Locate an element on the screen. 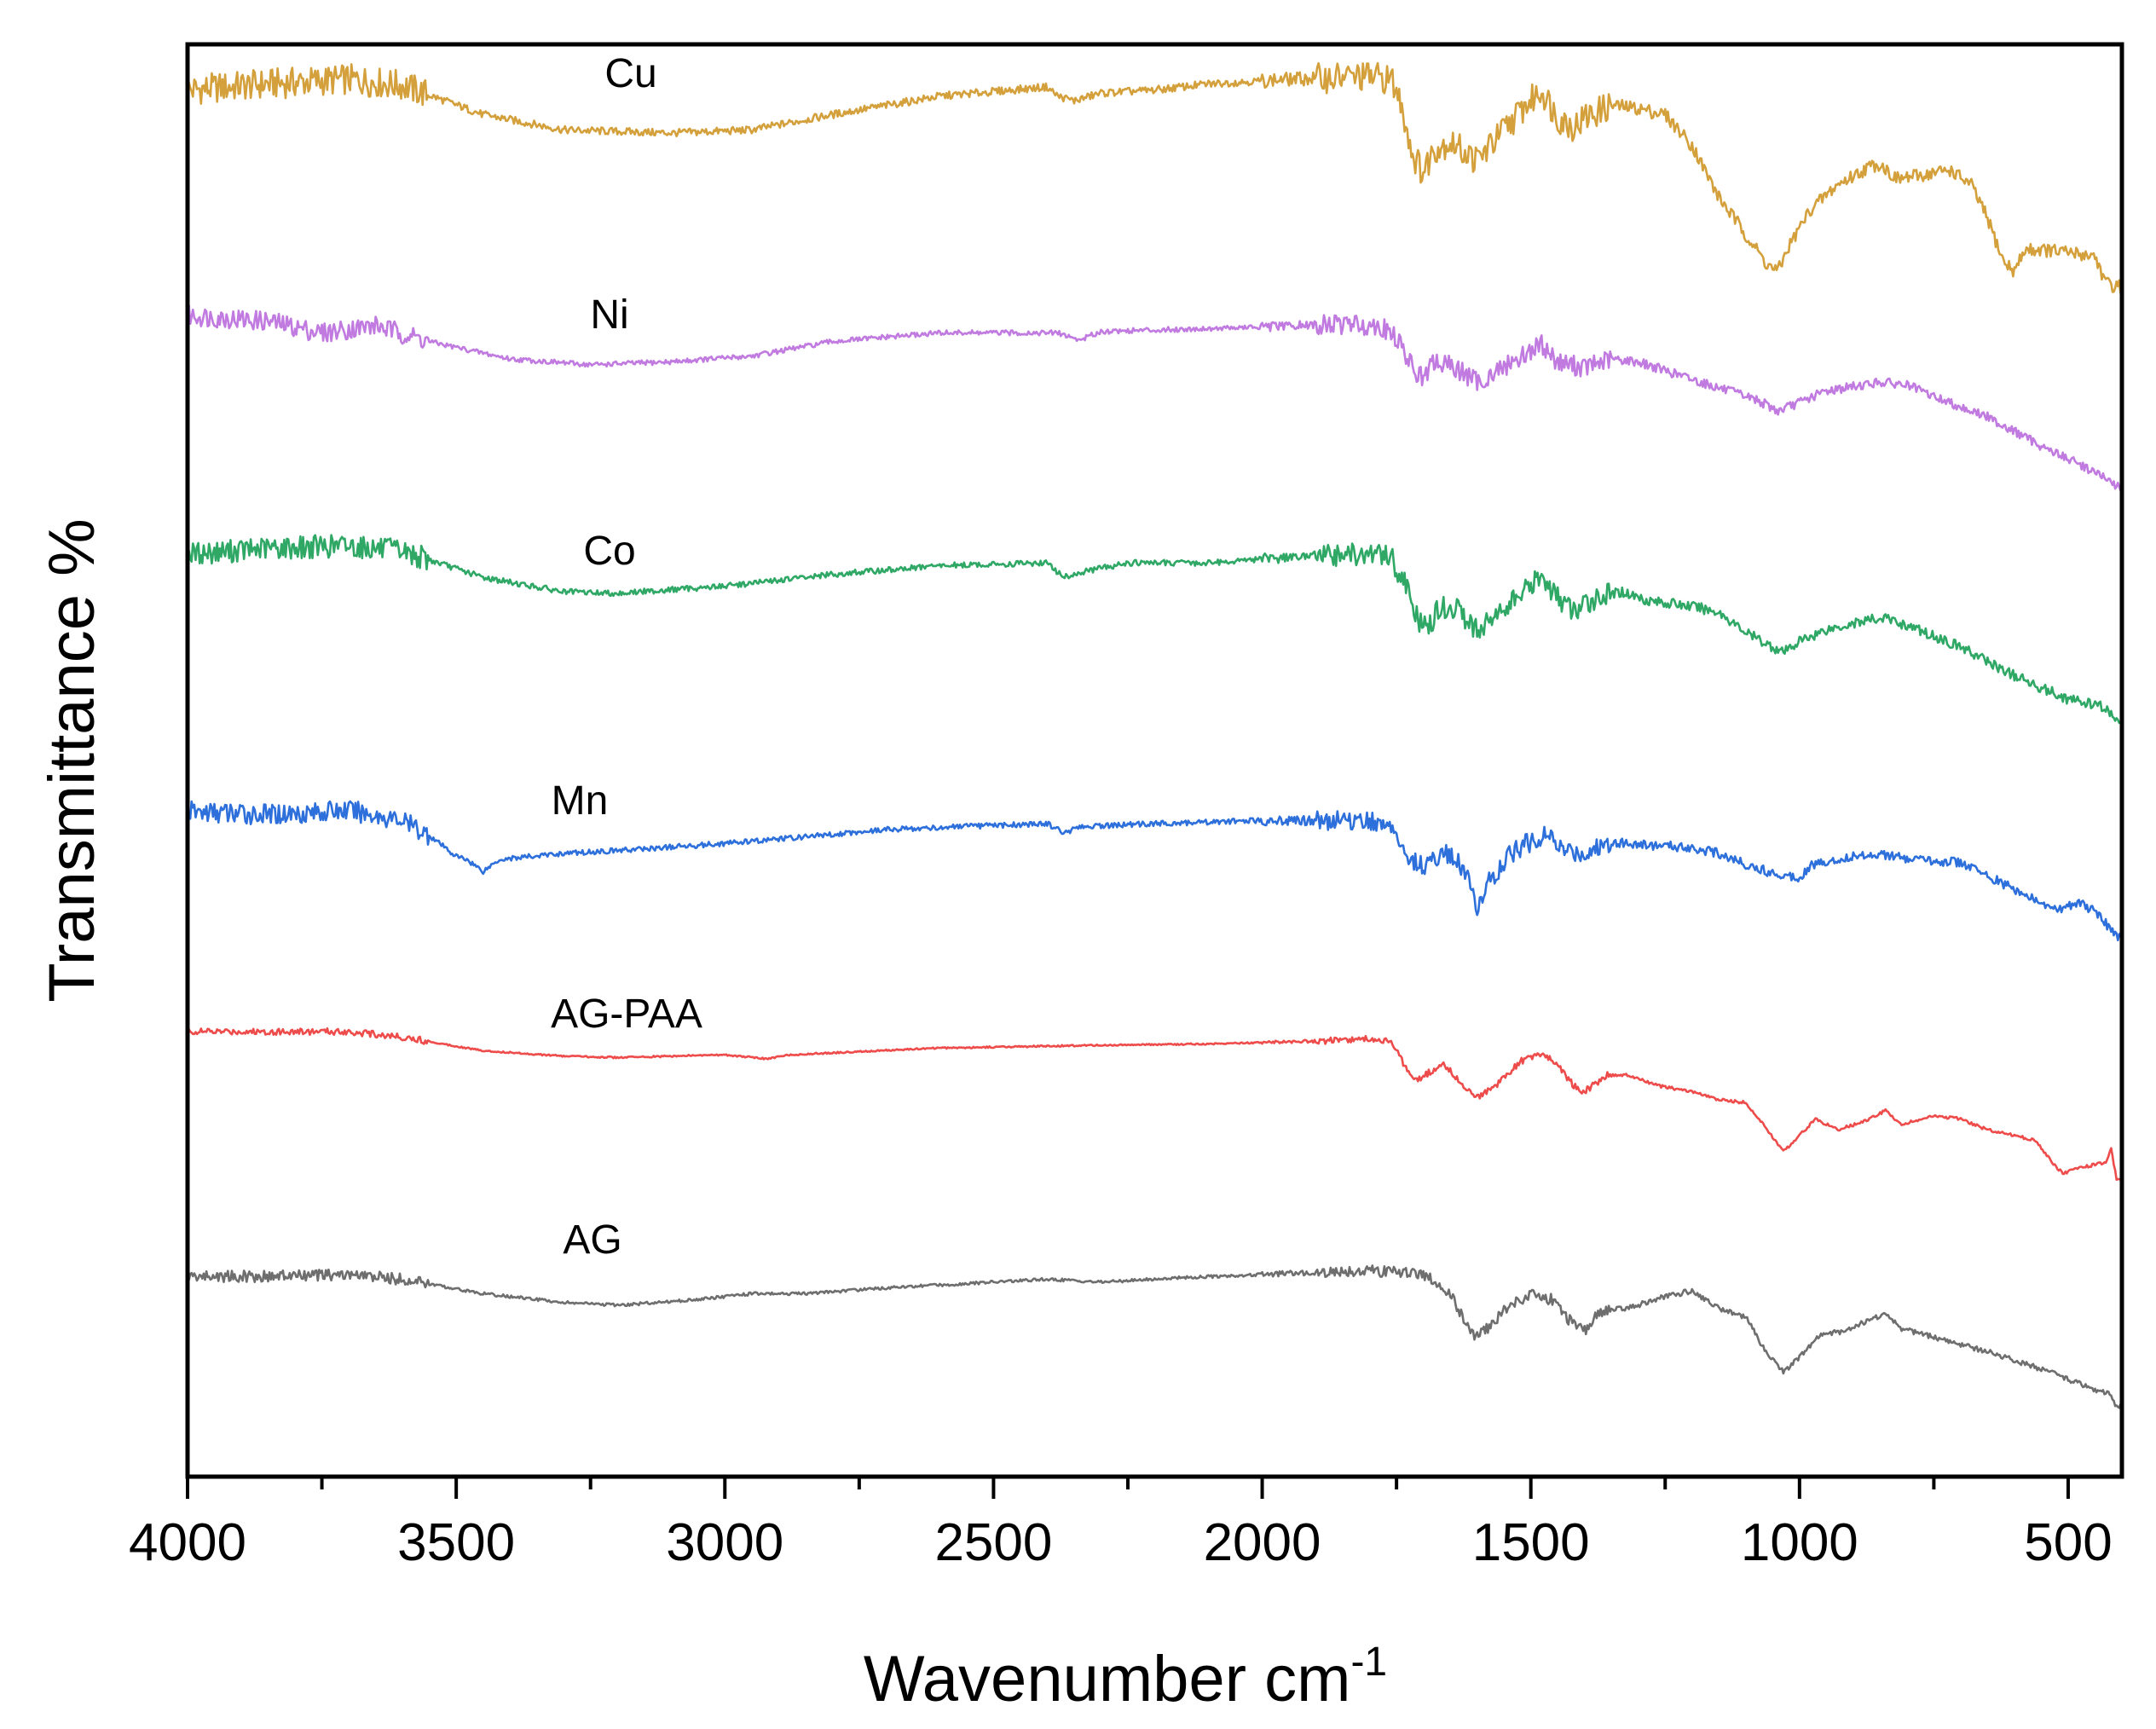  series-line-co is located at coordinates (1155, 630).